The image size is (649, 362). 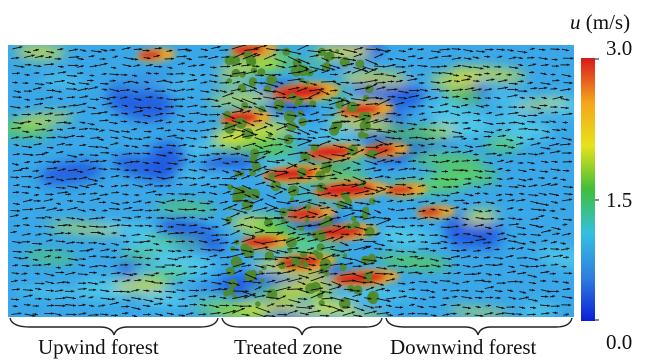 What do you see at coordinates (146, 168) in the screenshot?
I see `low-speed-patch` at bounding box center [146, 168].